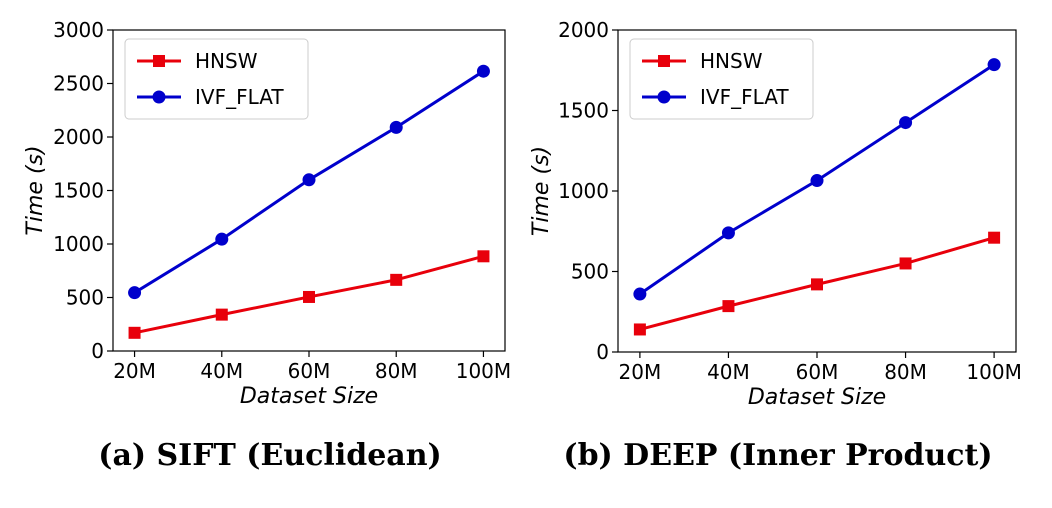 This screenshot has height=508, width=1052. What do you see at coordinates (78, 30) in the screenshot?
I see `y-tick-label: 3000` at bounding box center [78, 30].